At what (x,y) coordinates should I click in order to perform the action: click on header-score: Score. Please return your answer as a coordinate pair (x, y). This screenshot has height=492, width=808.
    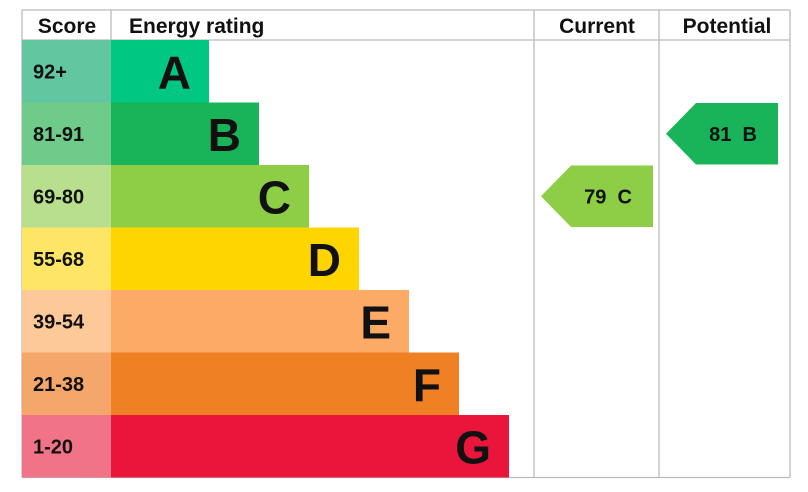
    Looking at the image, I should click on (67, 26).